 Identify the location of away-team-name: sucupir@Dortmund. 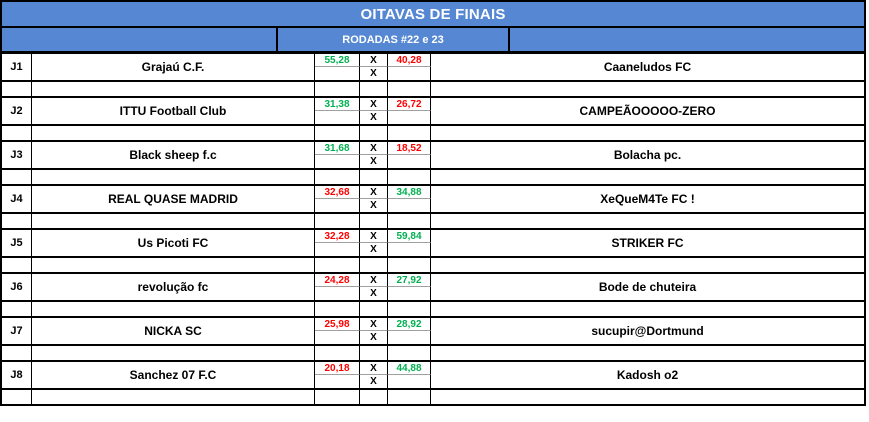
(647, 331).